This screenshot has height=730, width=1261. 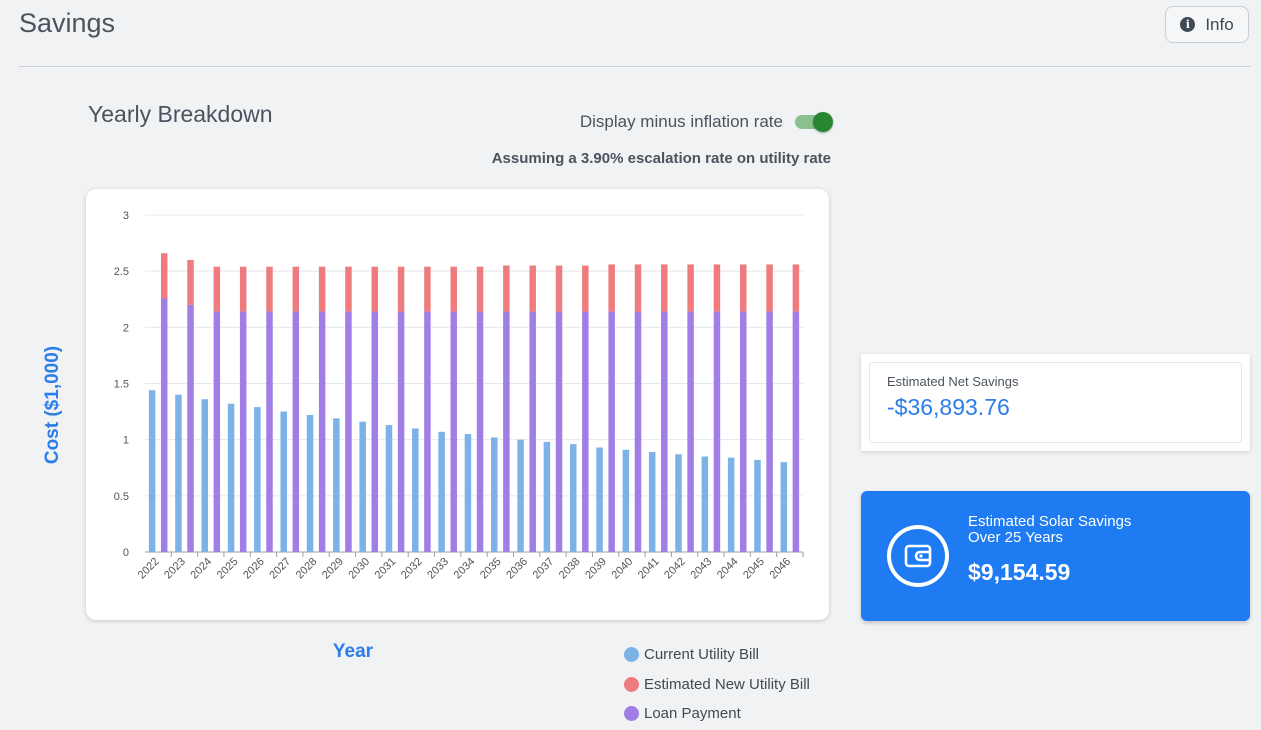 I want to click on info-icon: i, so click(x=1188, y=24).